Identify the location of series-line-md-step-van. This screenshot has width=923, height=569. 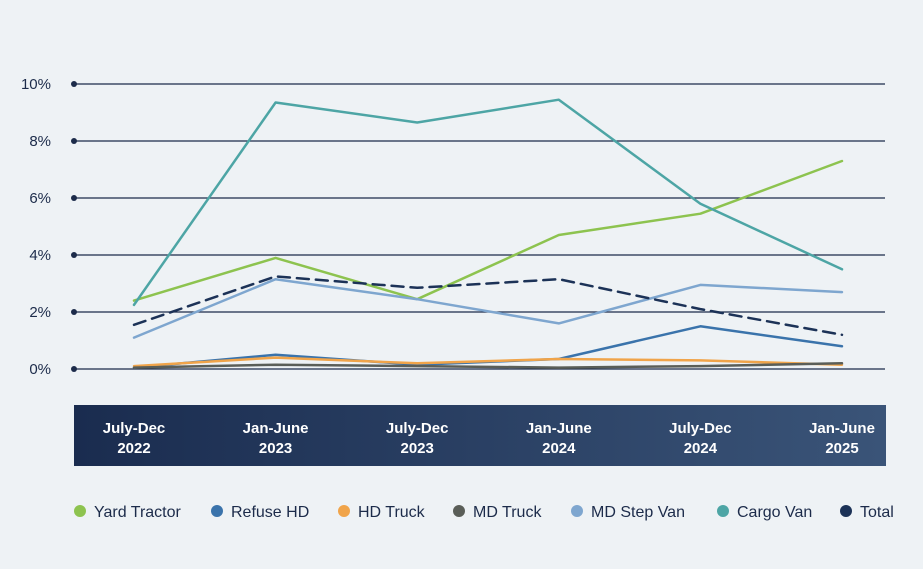
(488, 308).